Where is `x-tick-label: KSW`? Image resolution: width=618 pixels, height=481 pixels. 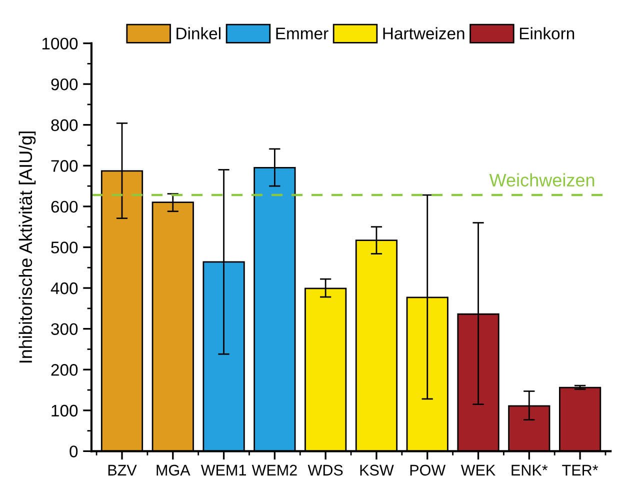
x-tick-label: KSW is located at coordinates (377, 470).